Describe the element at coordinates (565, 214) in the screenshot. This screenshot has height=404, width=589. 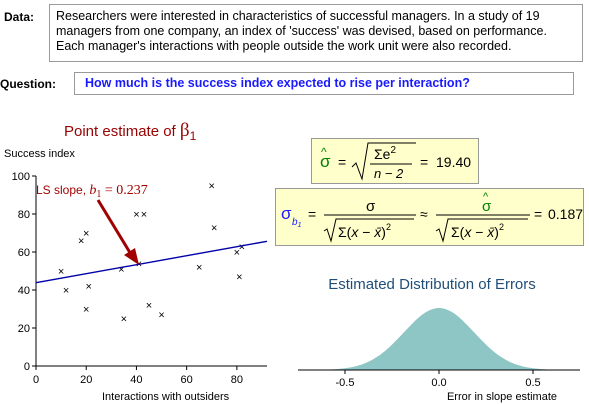
I see `sigma-b1-value: 0.187` at that location.